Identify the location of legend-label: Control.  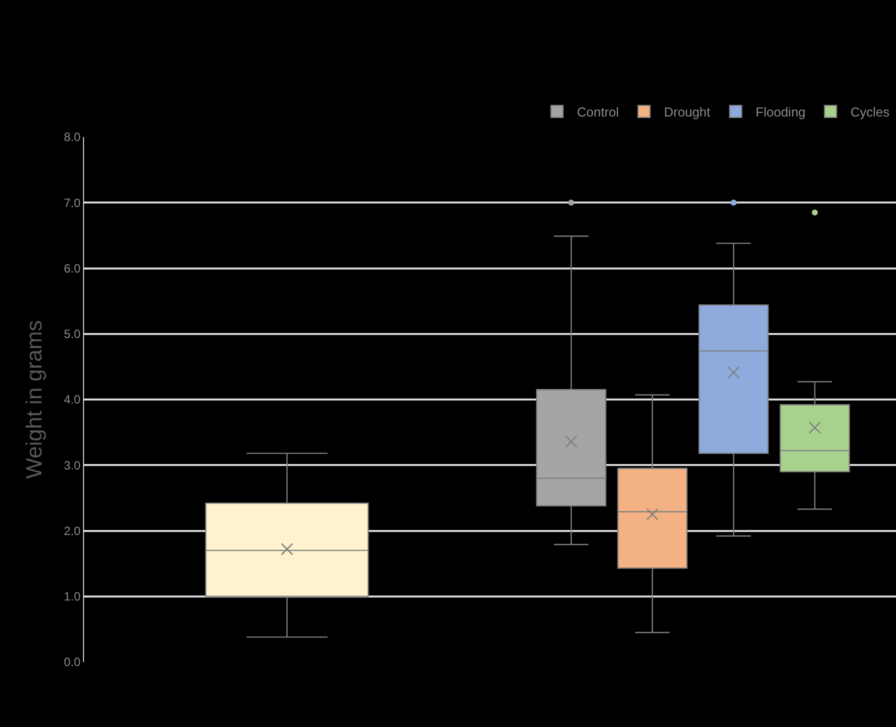
(598, 112).